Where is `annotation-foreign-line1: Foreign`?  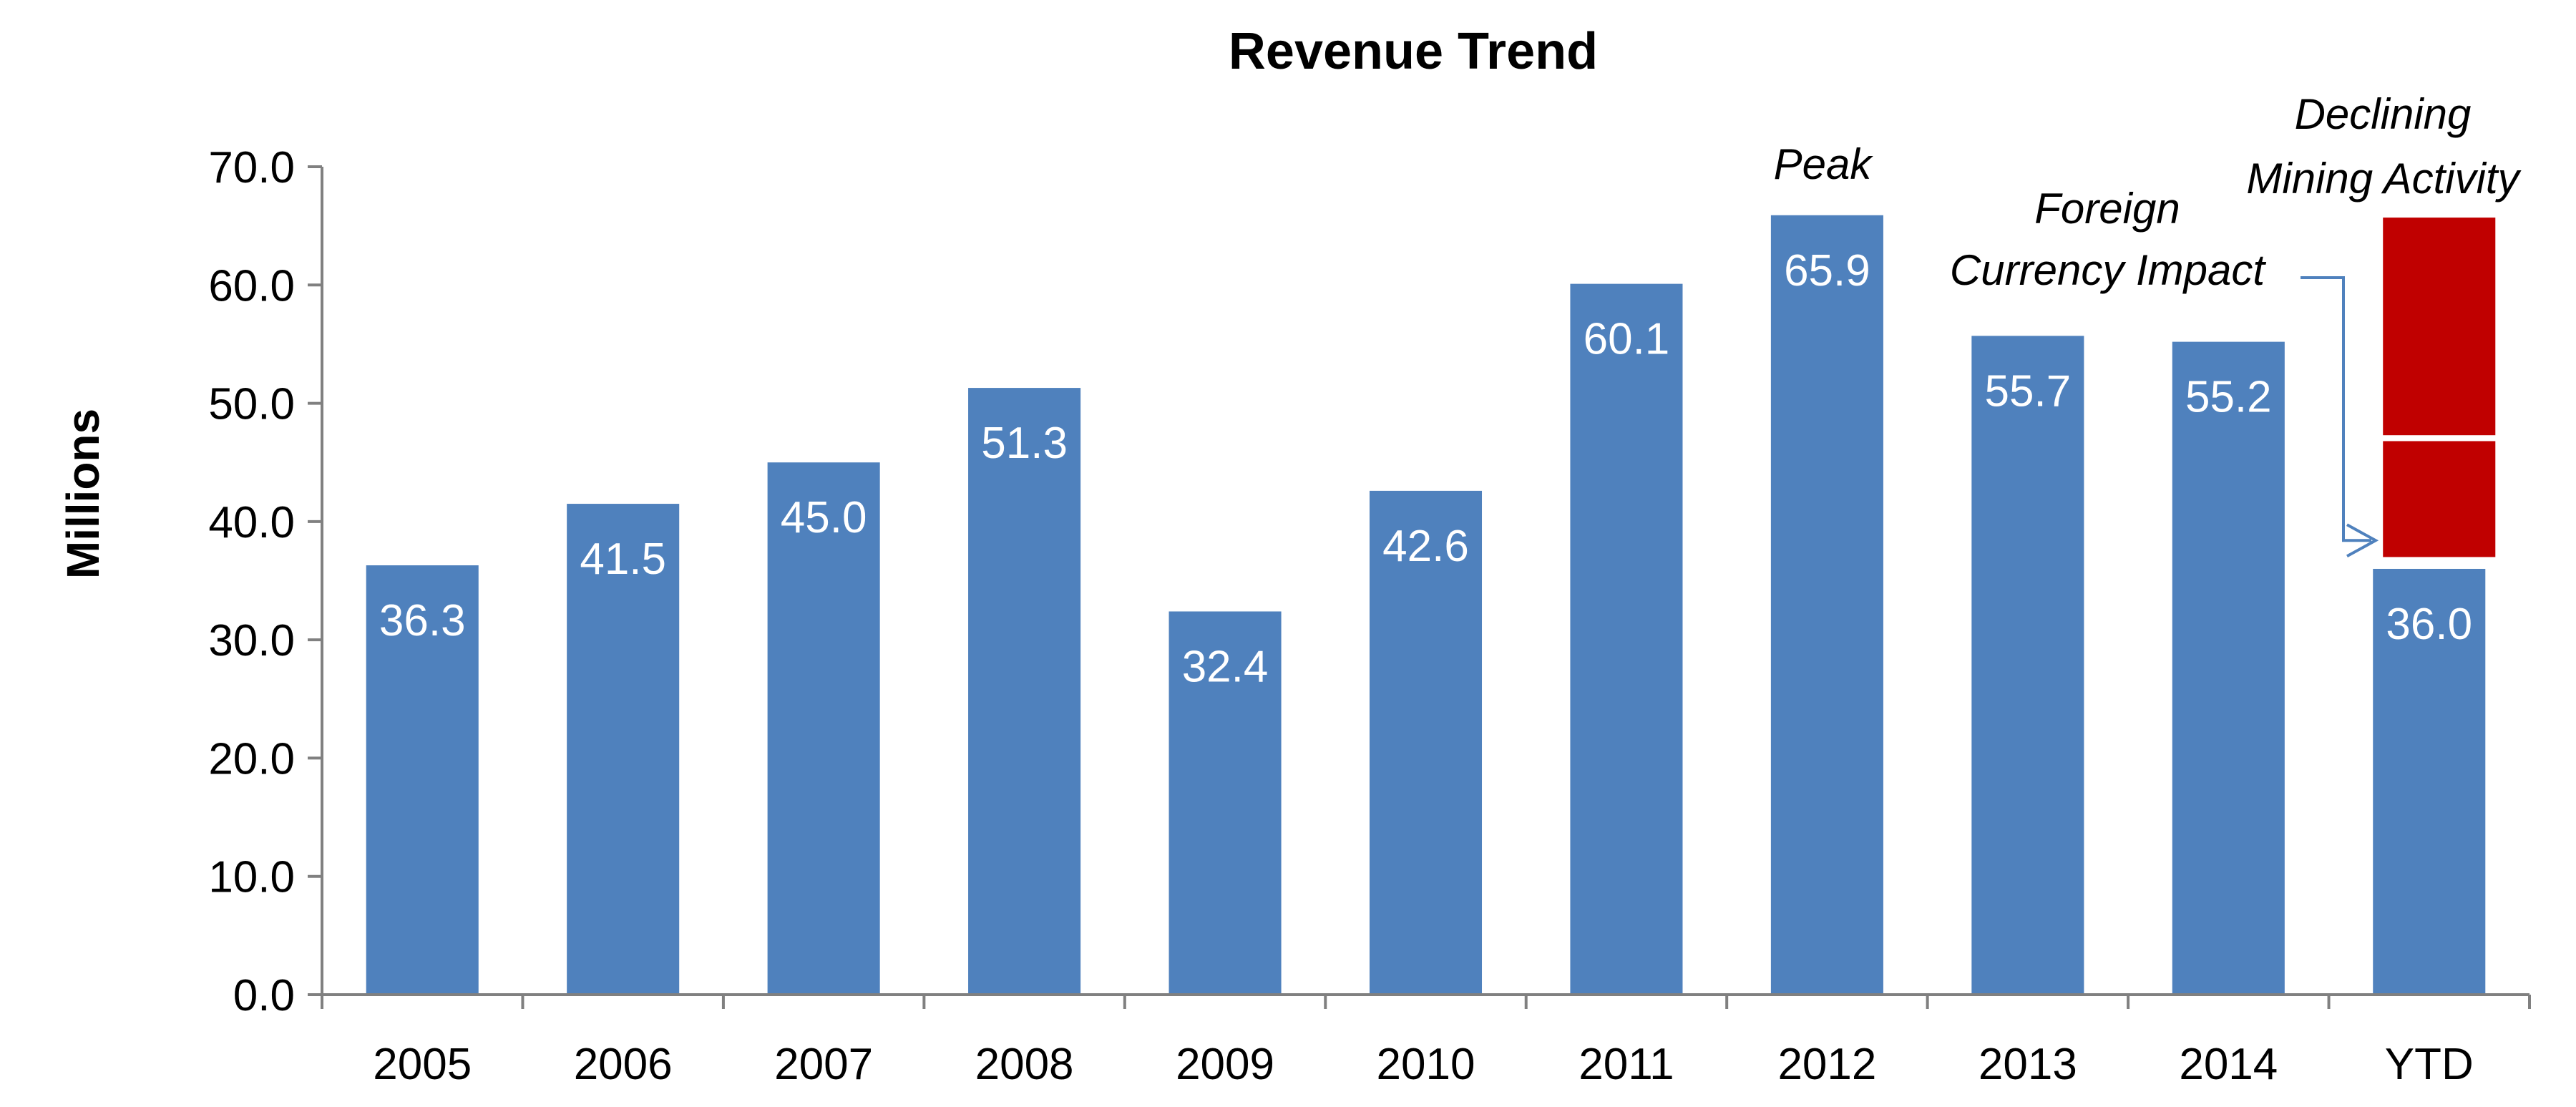
annotation-foreign-line1: Foreign is located at coordinates (2107, 209).